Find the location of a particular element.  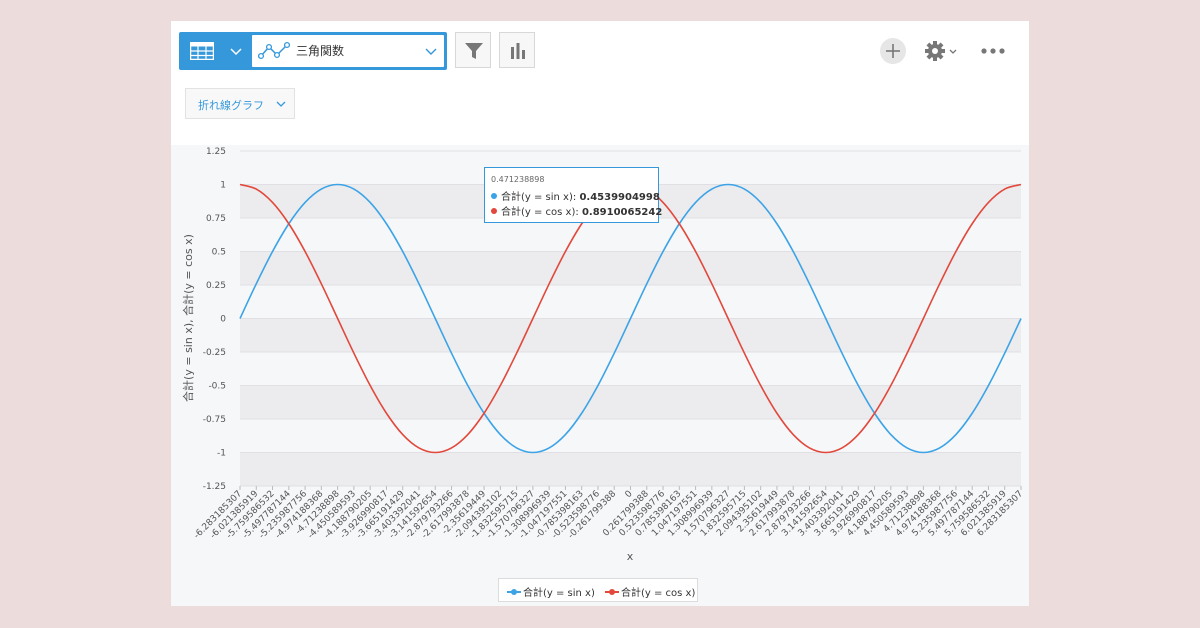

ellipsis-icon is located at coordinates (993, 51).